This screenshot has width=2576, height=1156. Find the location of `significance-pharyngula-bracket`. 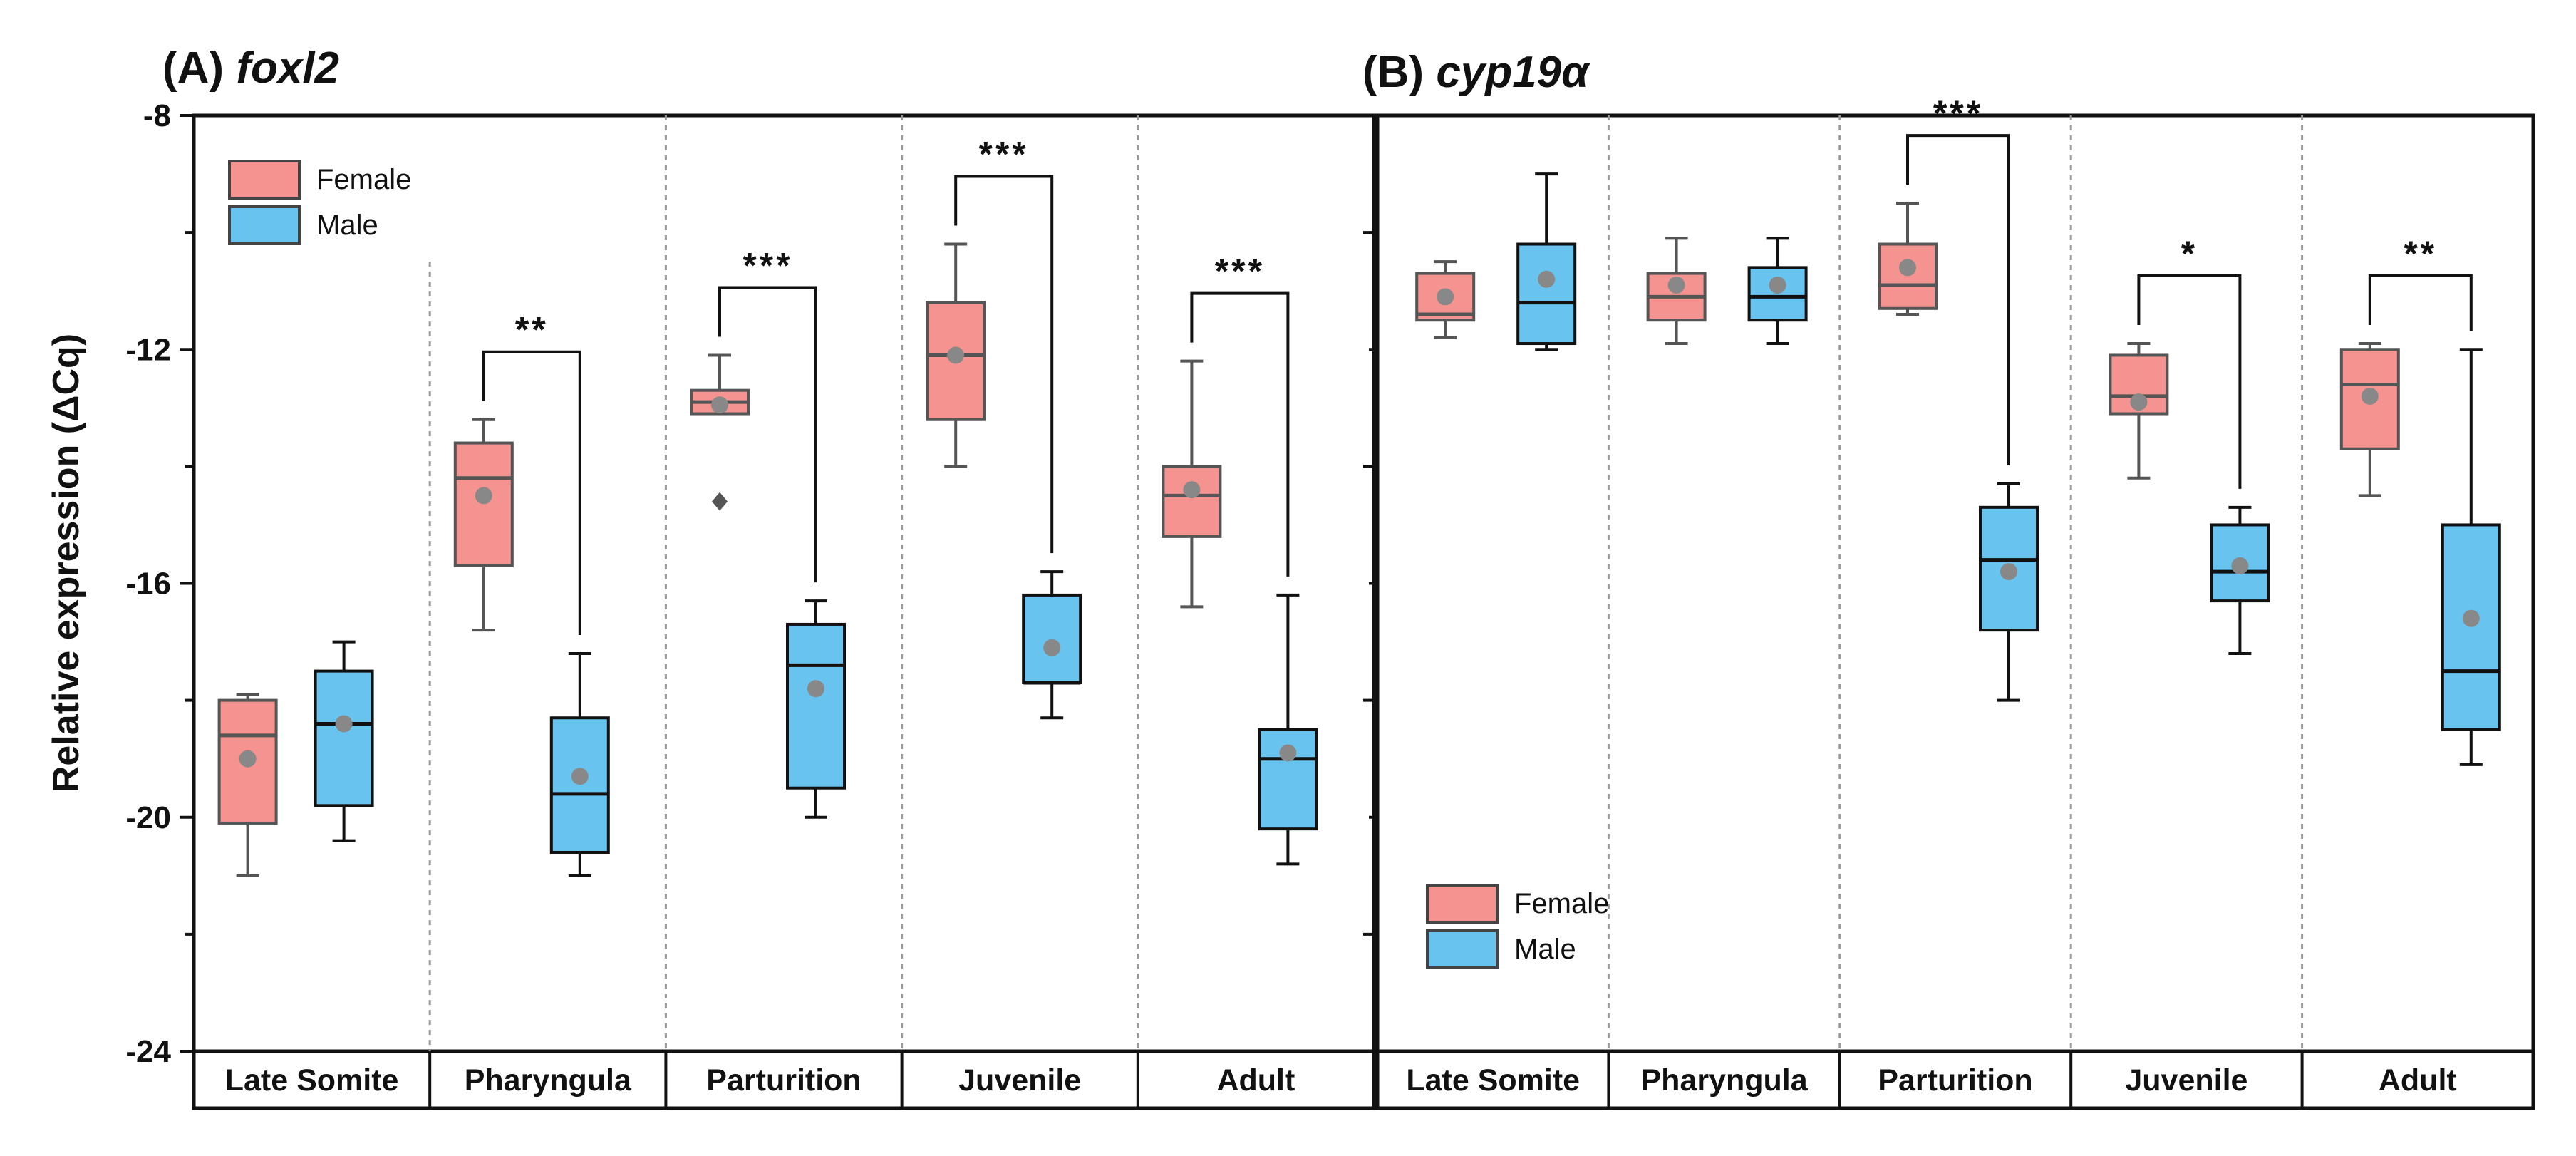

significance-pharyngula-bracket is located at coordinates (532, 493).